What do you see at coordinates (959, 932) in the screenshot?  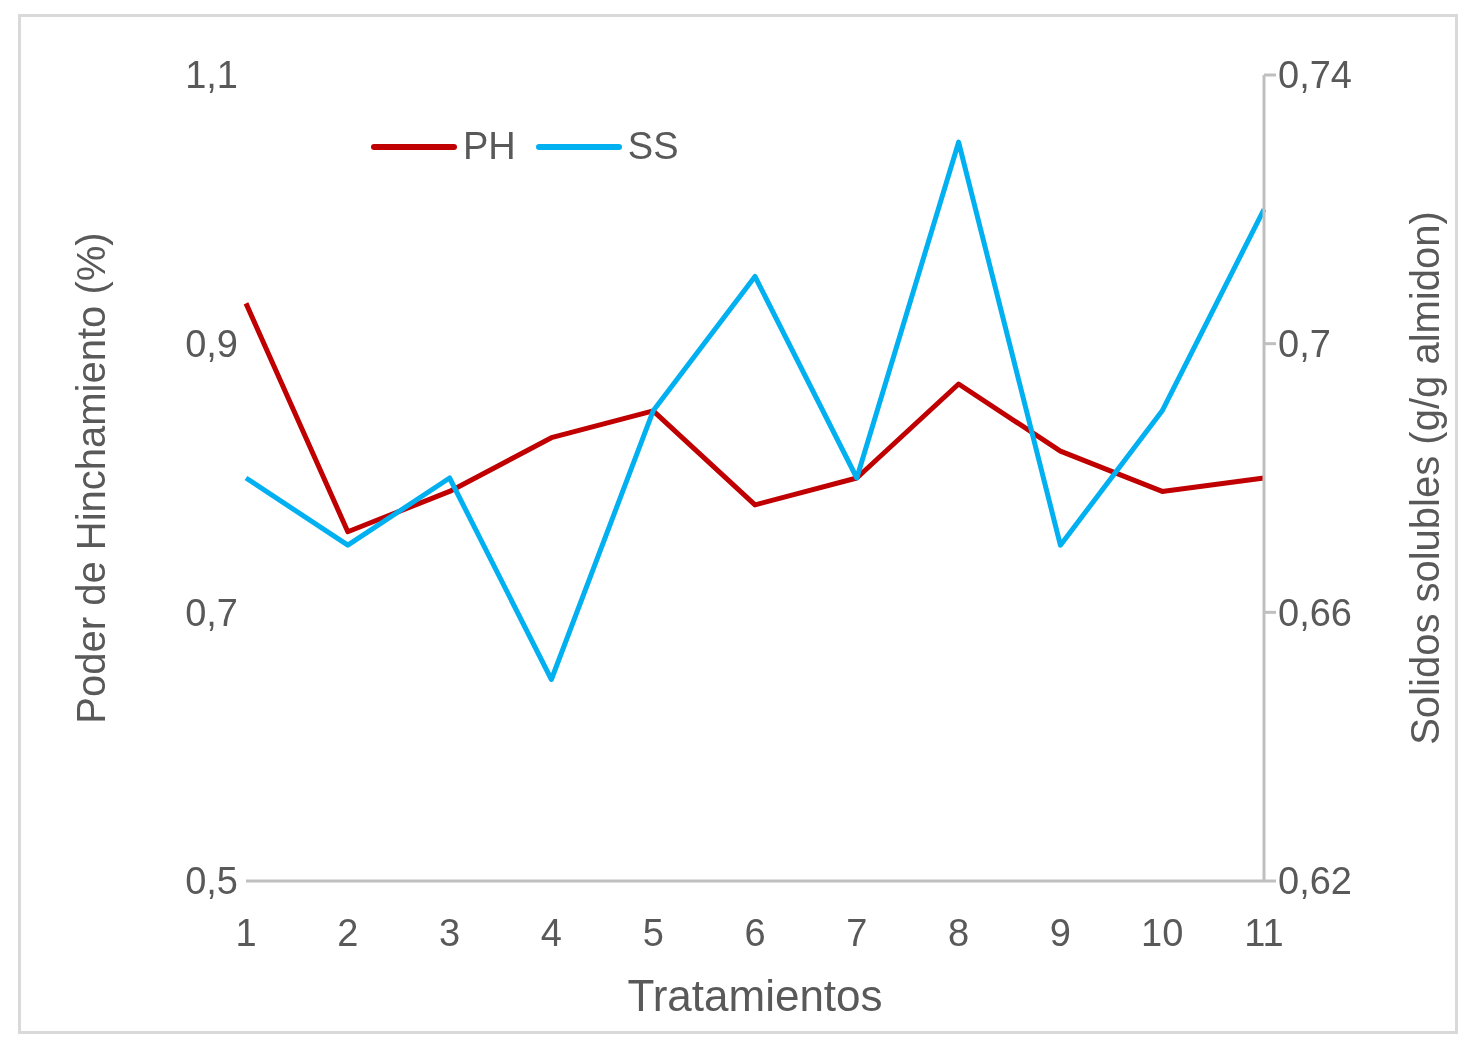 I see `x-tick-label: 8` at bounding box center [959, 932].